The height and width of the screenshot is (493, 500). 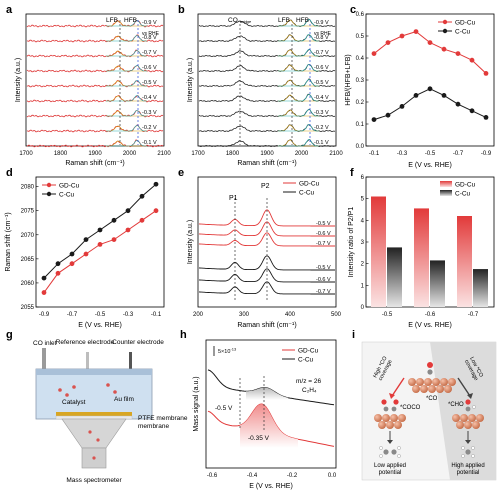 I want to click on potential-label: -0.9 V, so click(x=149, y=23).